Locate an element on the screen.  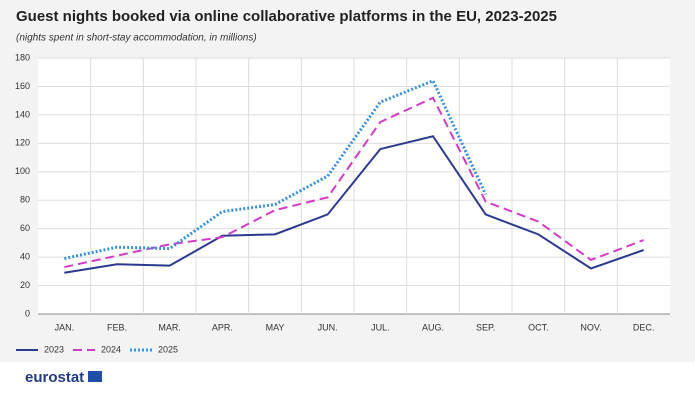
x-tick-label: AUG. is located at coordinates (433, 327).